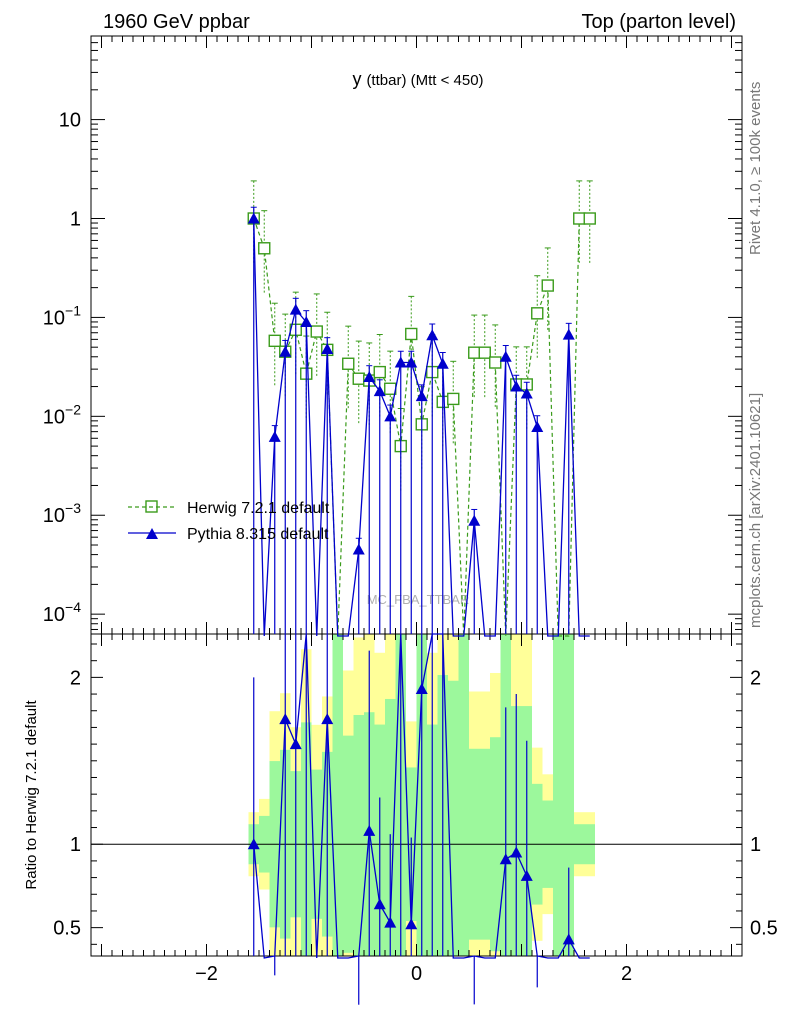 Image resolution: width=786 pixels, height=1024 pixels. Describe the element at coordinates (75, 678) in the screenshot. I see `ratio-y-tick-label: 2` at that location.